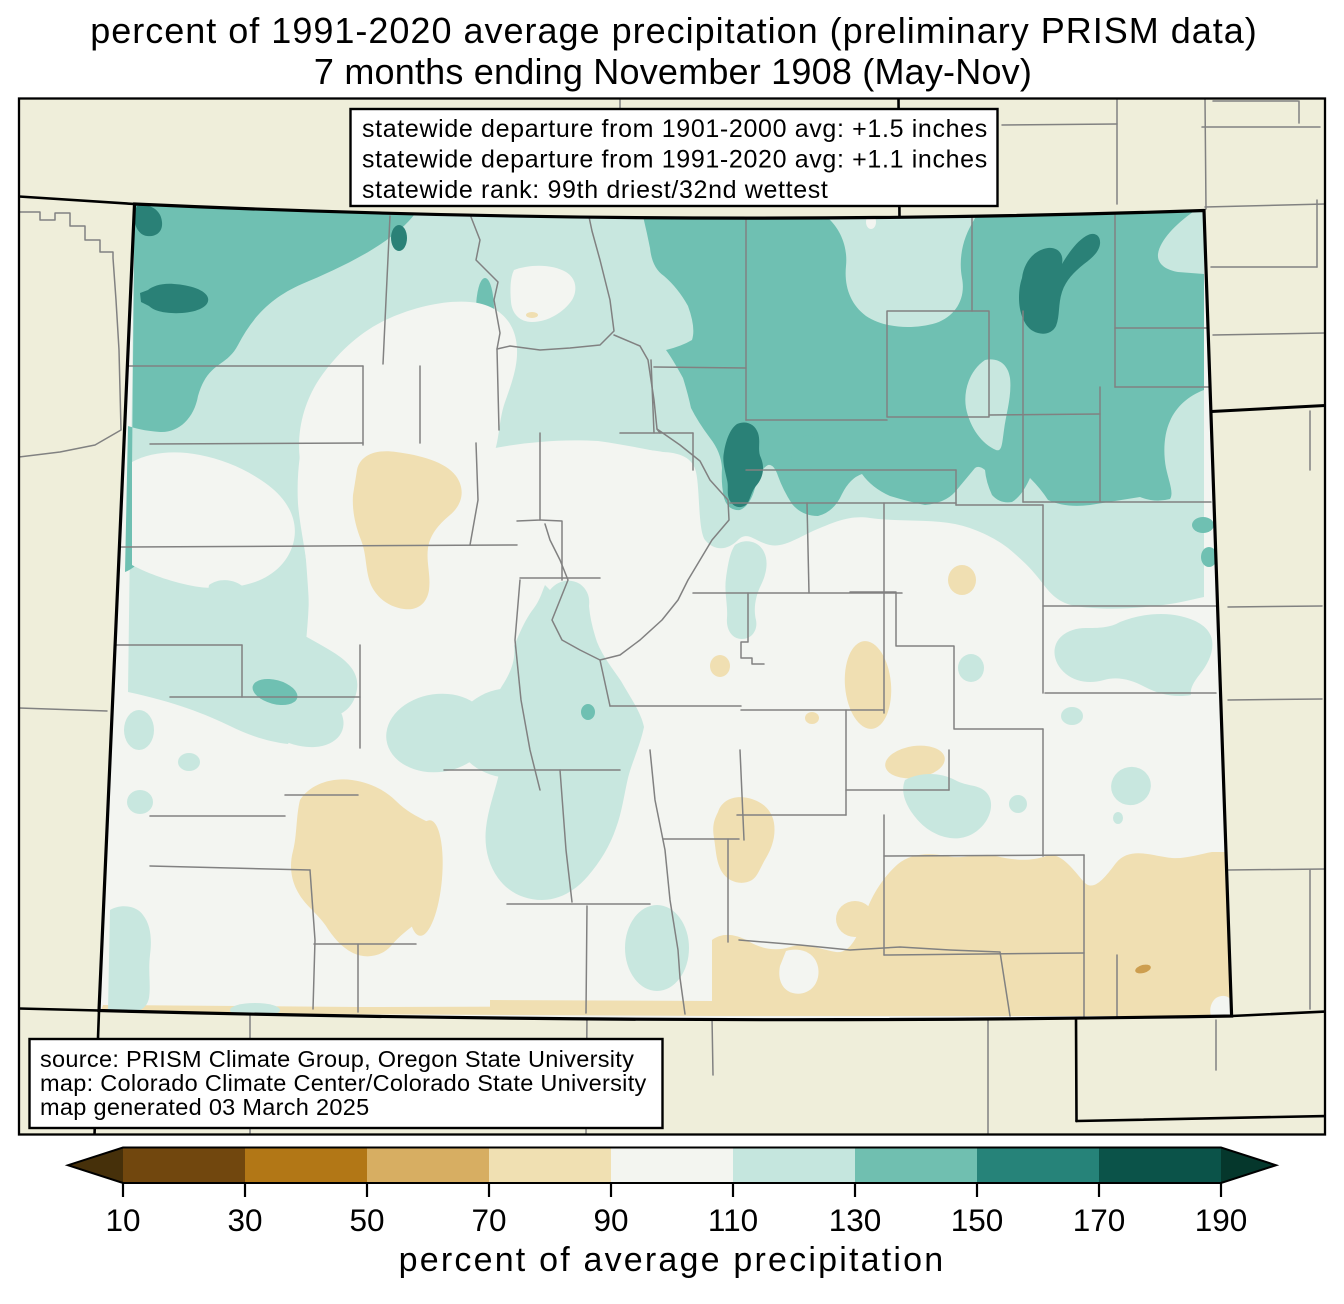 Image resolution: width=1344 pixels, height=1304 pixels. What do you see at coordinates (204, 1107) in the screenshot?
I see `svg-text: map generated 03 March 2025` at bounding box center [204, 1107].